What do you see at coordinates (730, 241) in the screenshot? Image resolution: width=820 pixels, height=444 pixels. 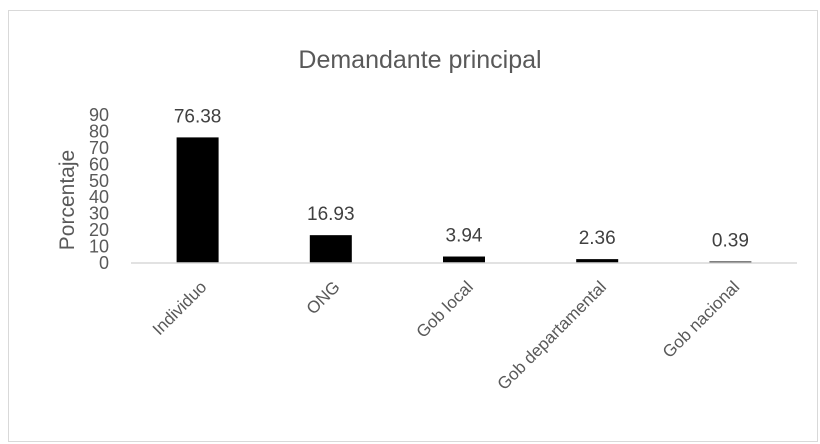 I see `data-label: 0.39` at bounding box center [730, 241].